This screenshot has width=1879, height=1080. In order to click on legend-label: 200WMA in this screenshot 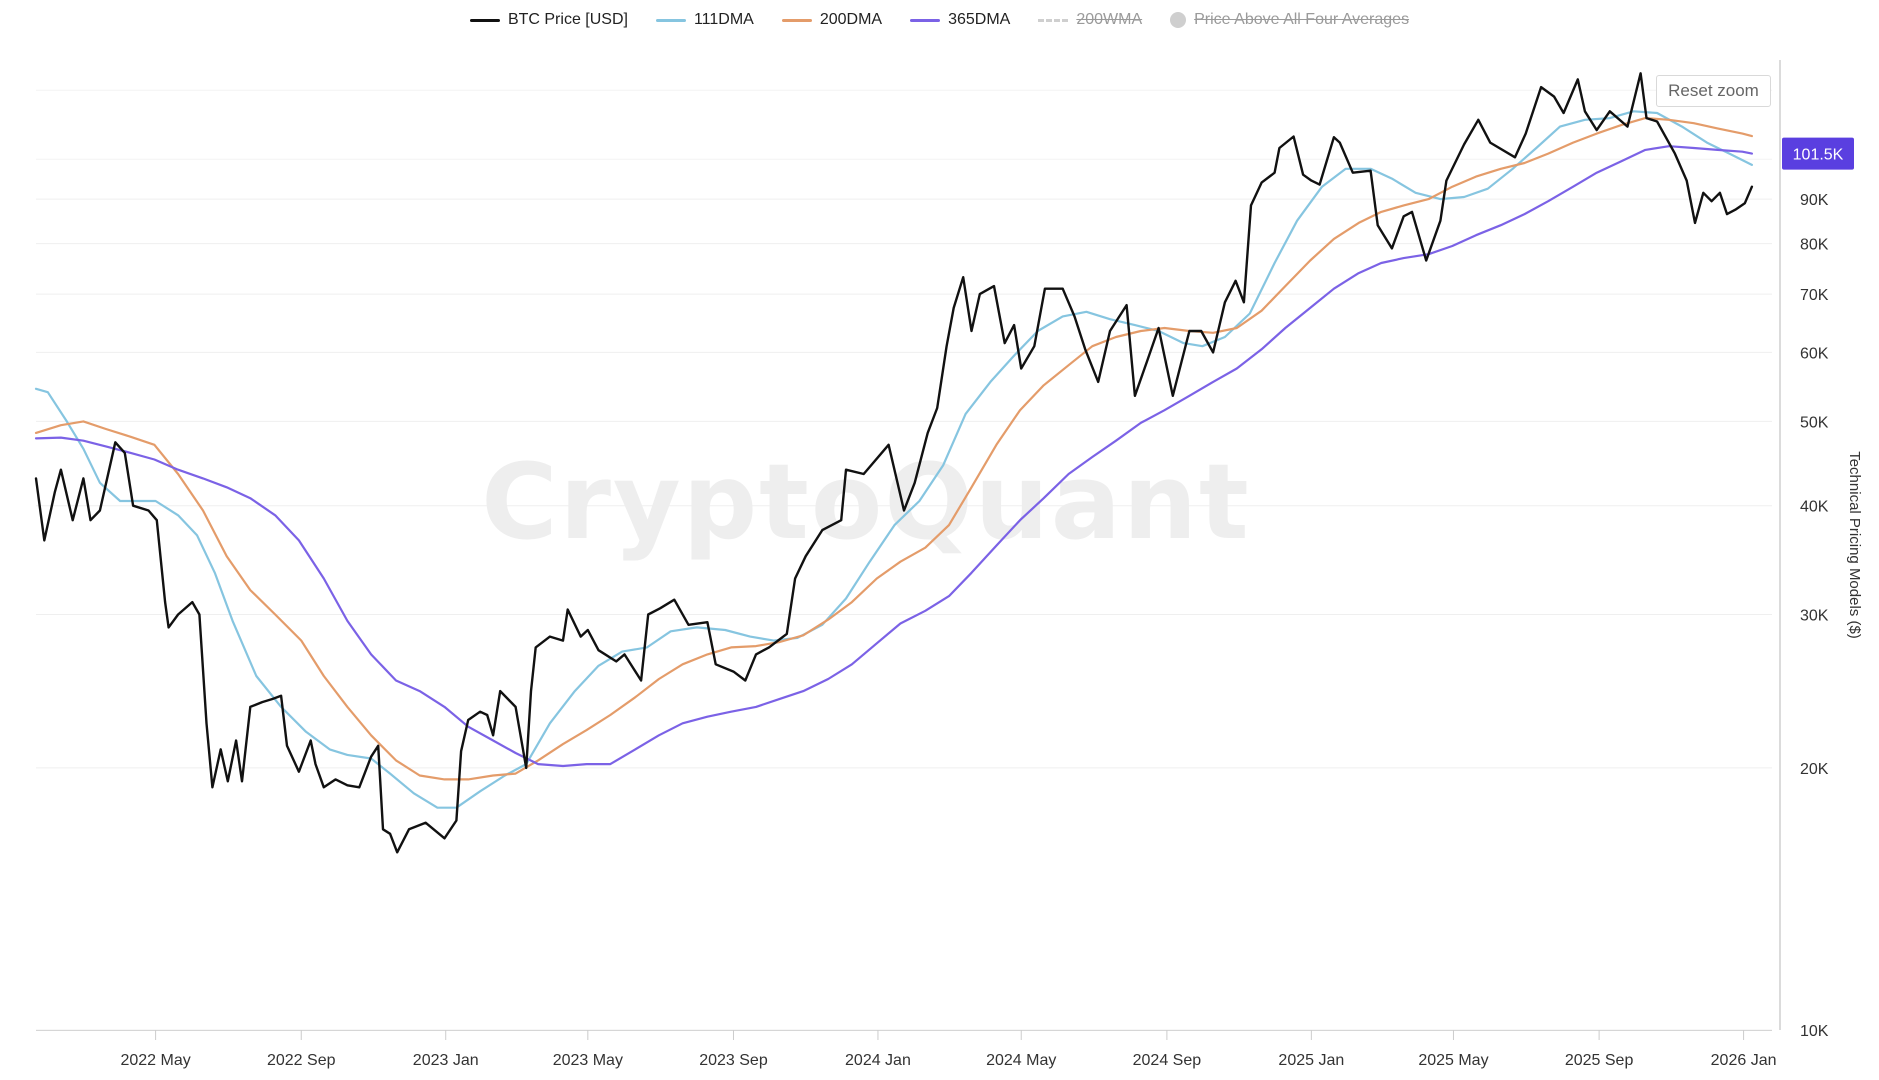, I will do `click(1109, 19)`.